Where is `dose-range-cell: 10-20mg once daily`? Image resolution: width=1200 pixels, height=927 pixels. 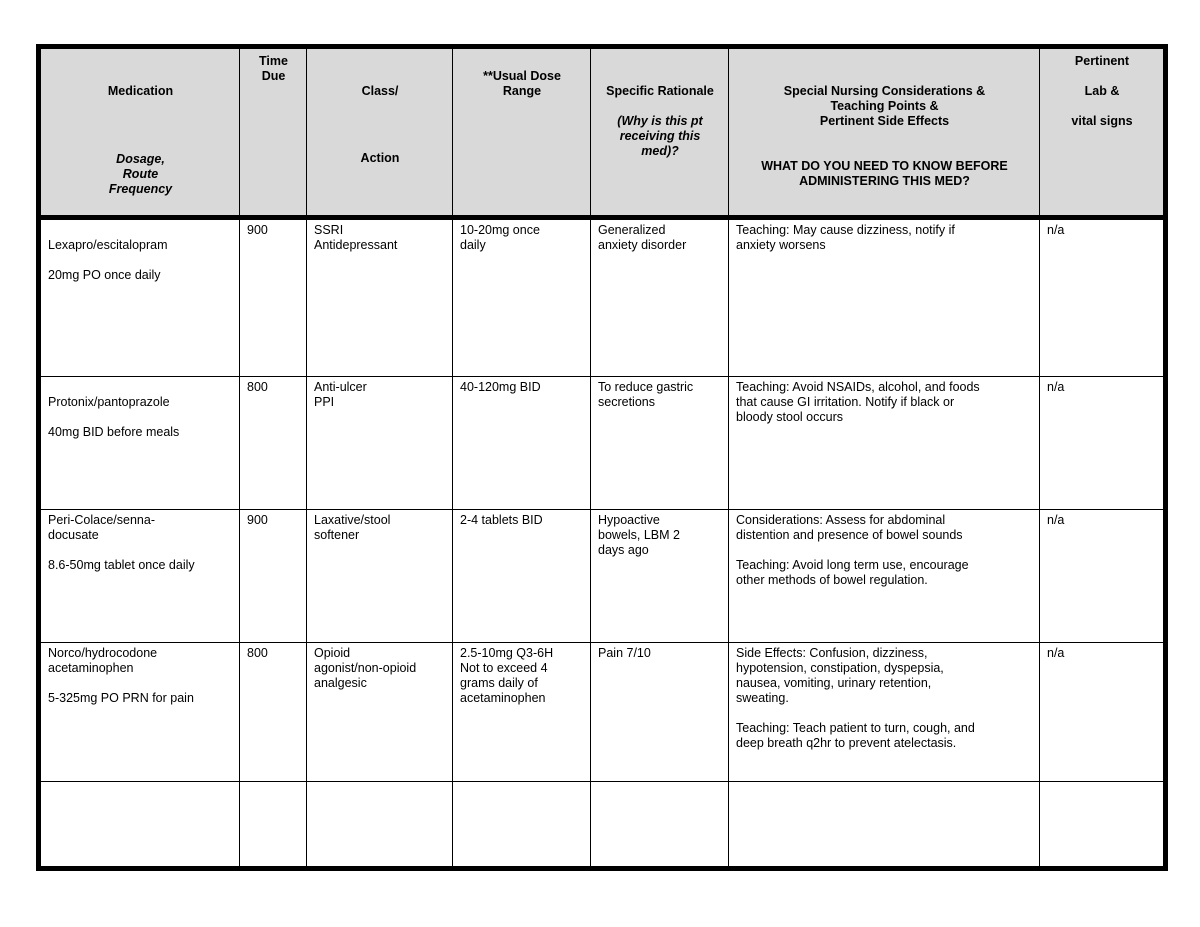
dose-range-cell: 10-20mg once daily is located at coordinates (521, 297).